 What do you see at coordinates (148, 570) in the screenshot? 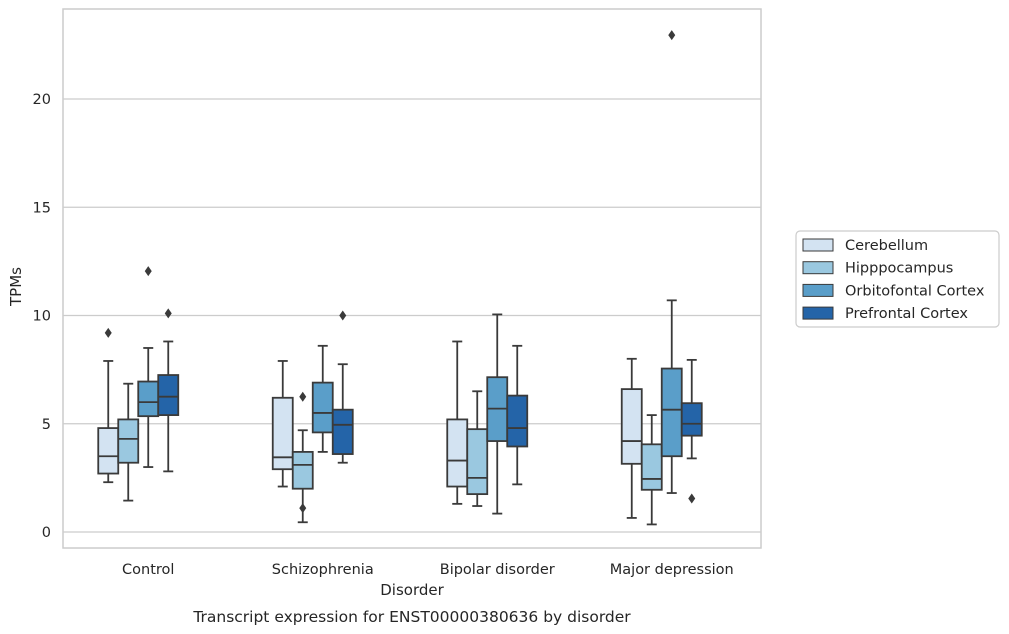
I see `x-tick-label: Control` at bounding box center [148, 570].